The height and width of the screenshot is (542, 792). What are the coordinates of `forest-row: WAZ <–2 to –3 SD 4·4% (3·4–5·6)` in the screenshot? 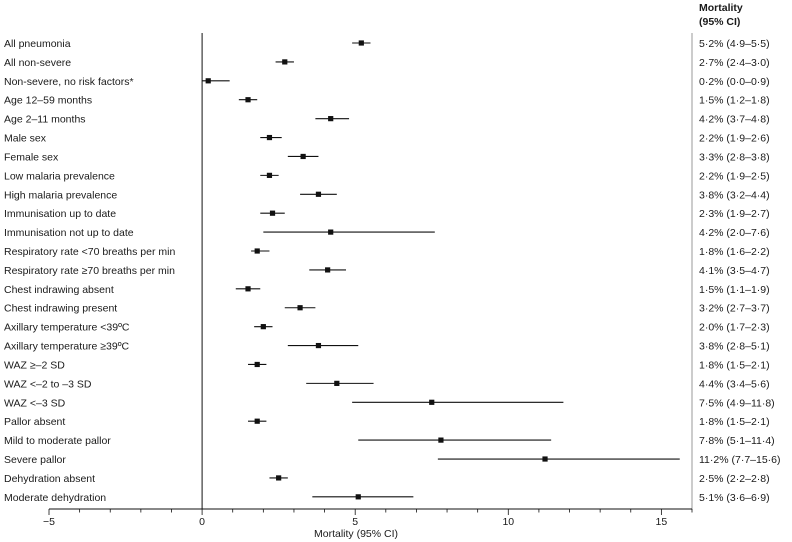 It's located at (387, 384).